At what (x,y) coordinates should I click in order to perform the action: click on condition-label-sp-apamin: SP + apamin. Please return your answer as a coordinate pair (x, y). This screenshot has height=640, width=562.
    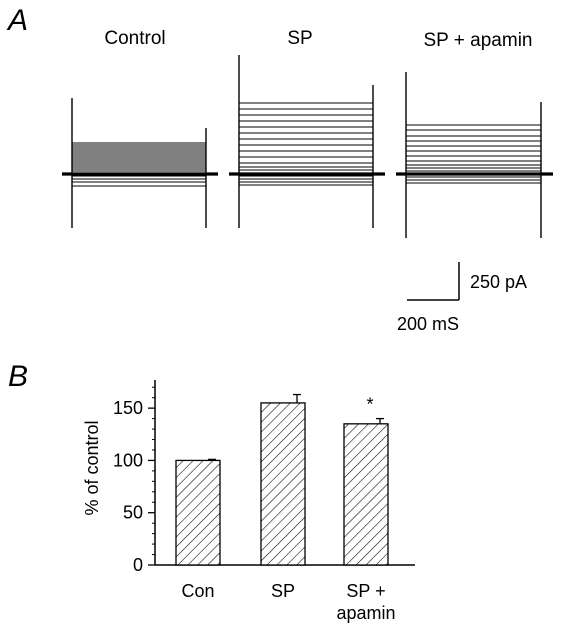
    Looking at the image, I should click on (478, 40).